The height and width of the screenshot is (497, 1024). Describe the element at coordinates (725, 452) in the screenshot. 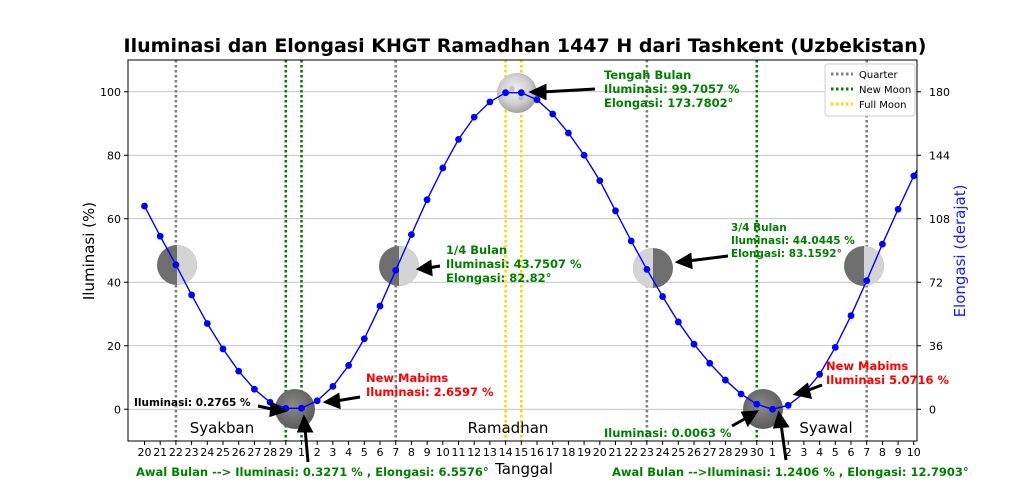

I see `x-tick-label: 28` at that location.